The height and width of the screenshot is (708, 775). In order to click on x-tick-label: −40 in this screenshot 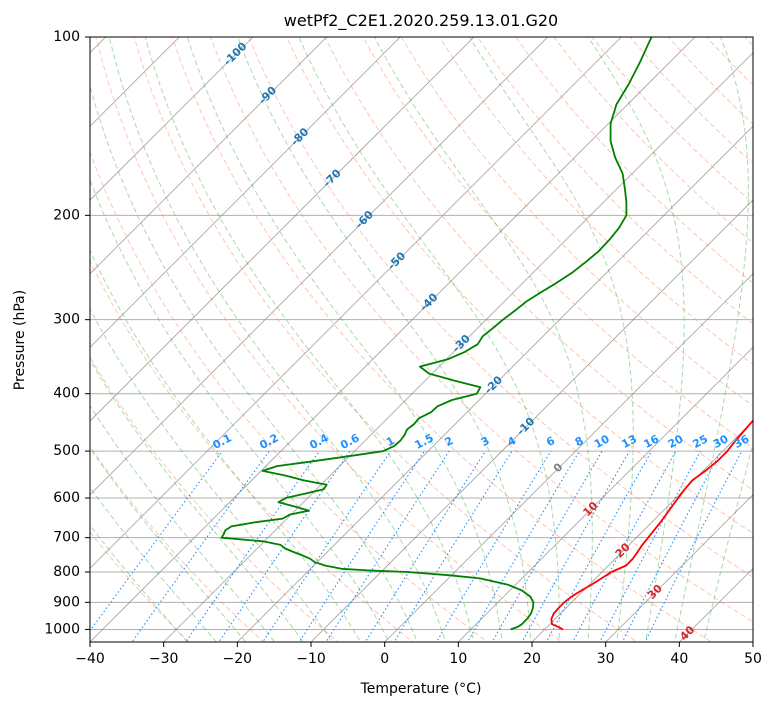, I will do `click(90, 659)`.